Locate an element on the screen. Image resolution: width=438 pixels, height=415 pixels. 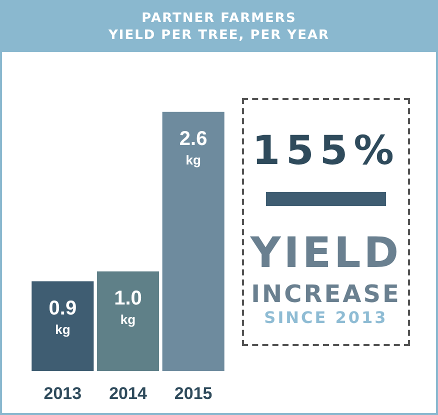
x-tick-label: 2015 is located at coordinates (193, 393).